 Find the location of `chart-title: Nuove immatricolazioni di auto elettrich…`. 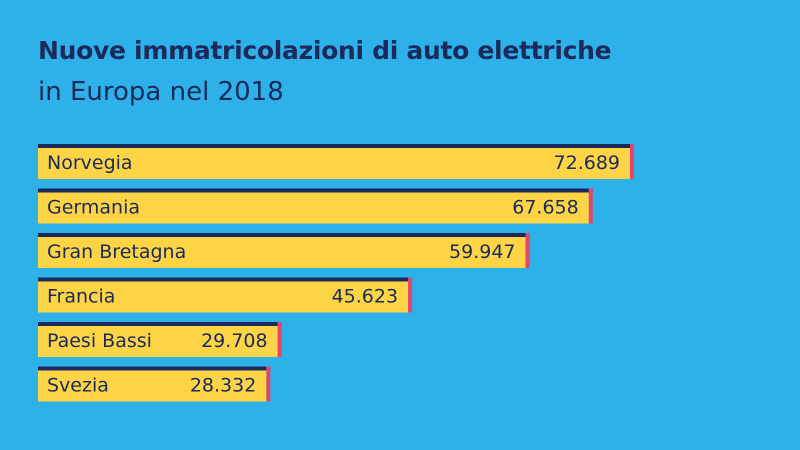

chart-title: Nuove immatricolazioni di auto elettrich… is located at coordinates (325, 50).